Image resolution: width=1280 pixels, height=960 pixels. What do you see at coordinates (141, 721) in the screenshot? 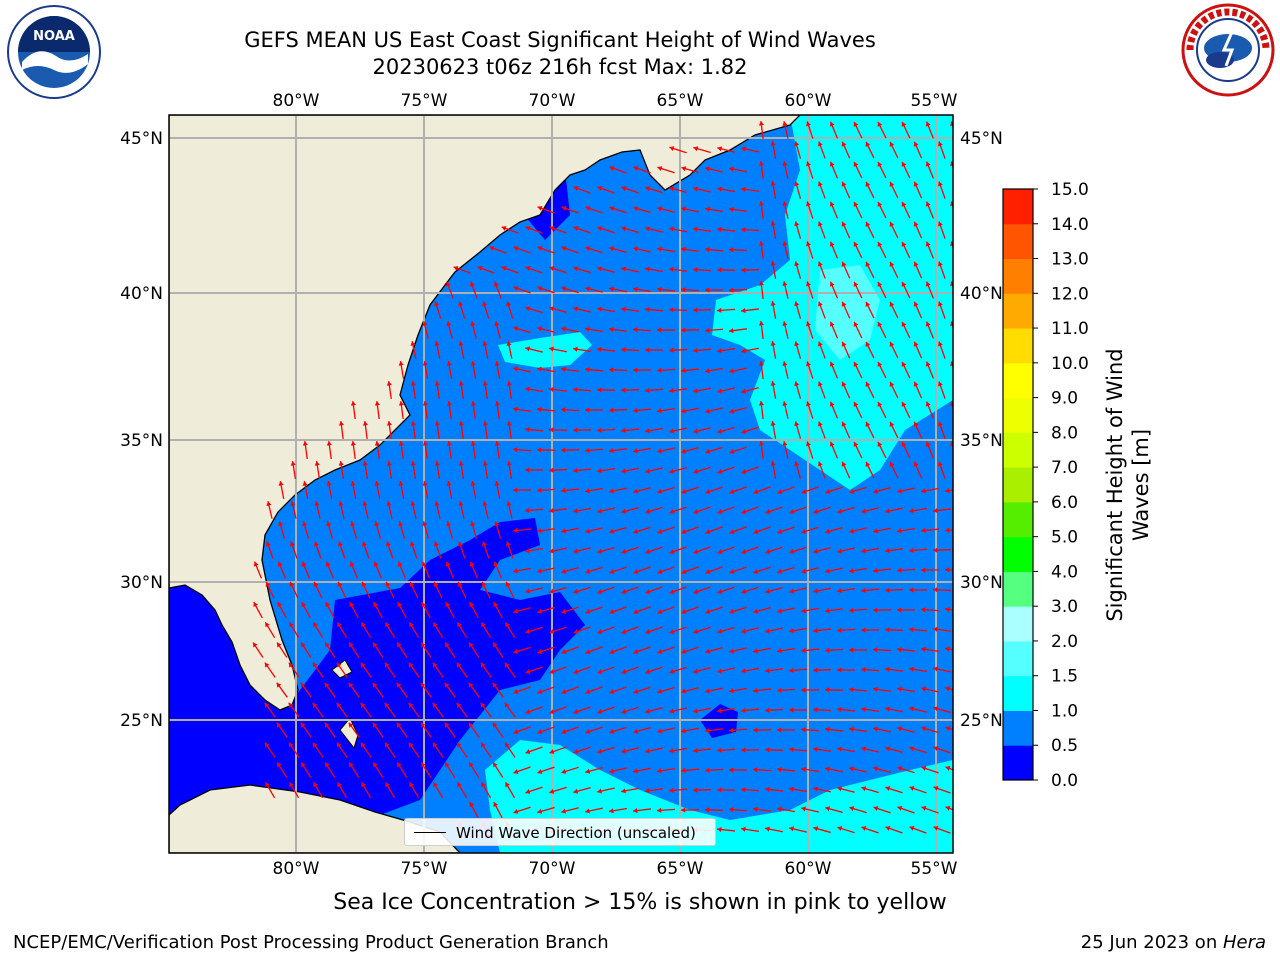
I see `lat-tick-left: 25°N` at bounding box center [141, 721].